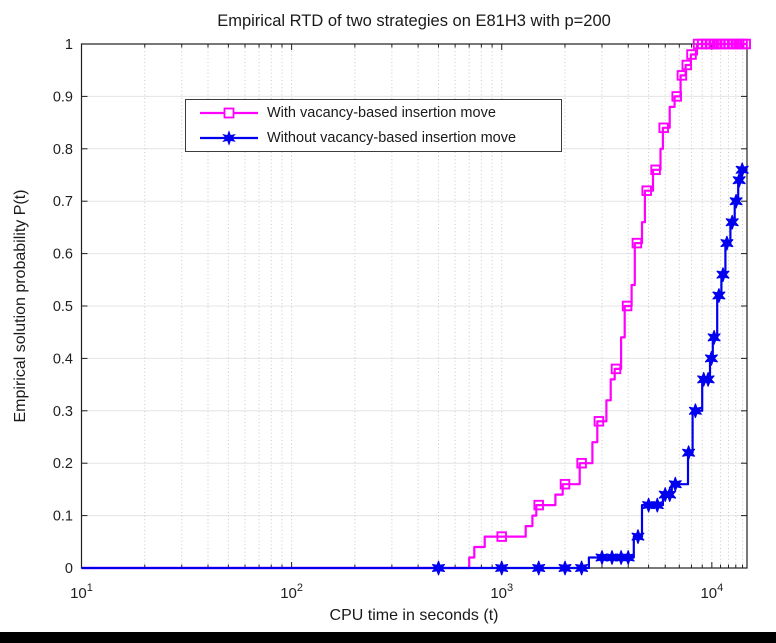 This screenshot has height=643, width=776. What do you see at coordinates (63, 255) in the screenshot?
I see `svg-text: 0.6` at bounding box center [63, 255].